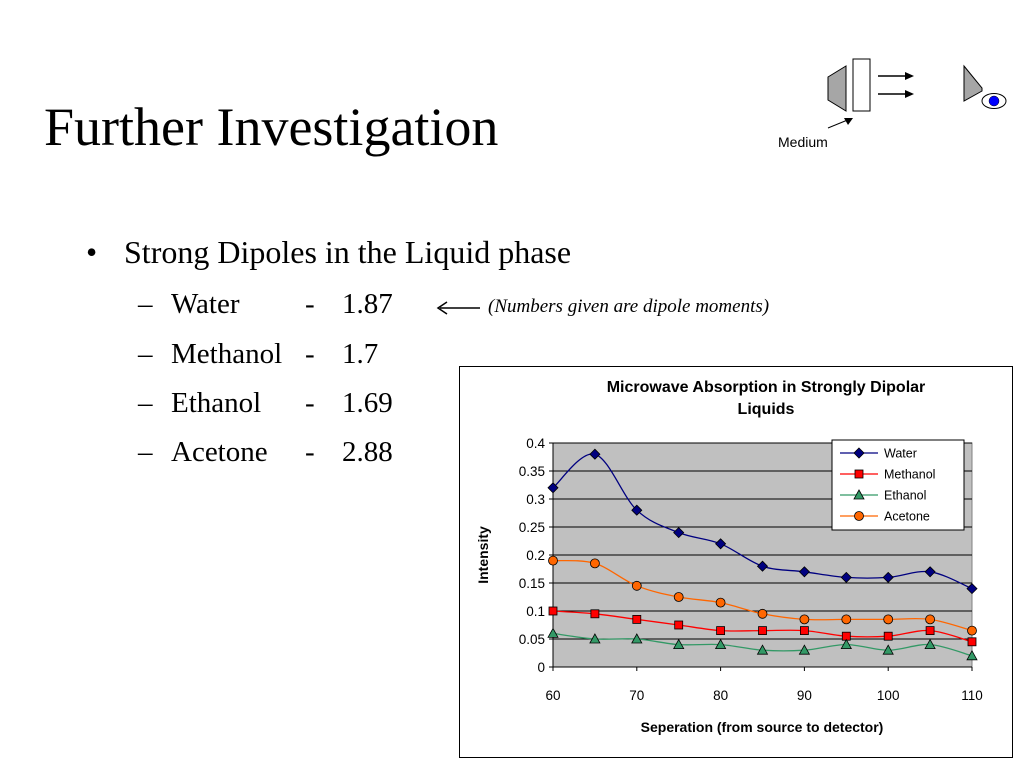 Image resolution: width=1024 pixels, height=768 pixels. I want to click on item-value: 2.88, so click(367, 452).